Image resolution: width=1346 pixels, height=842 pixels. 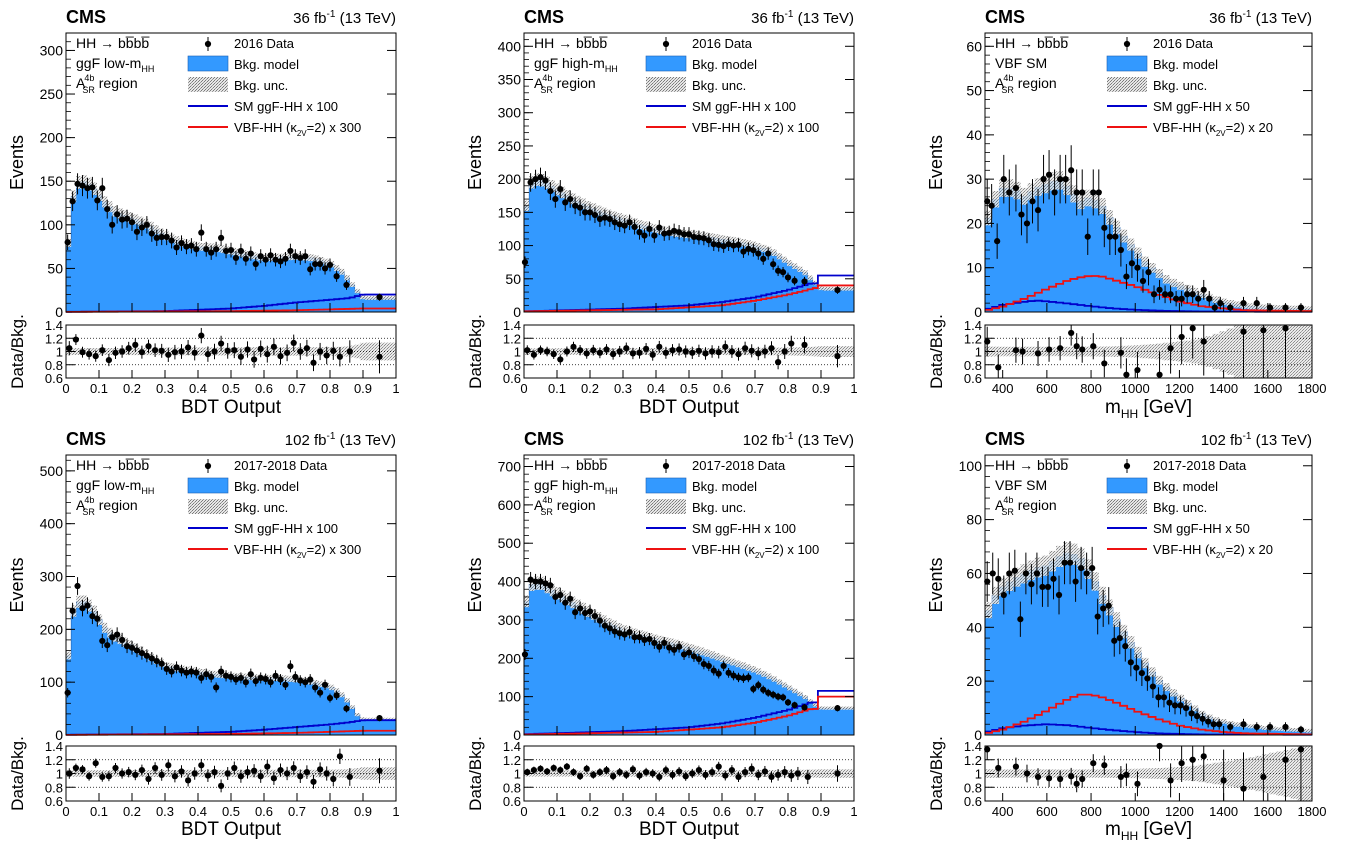 I want to click on legend-unc-swatch, so click(x=1127, y=84).